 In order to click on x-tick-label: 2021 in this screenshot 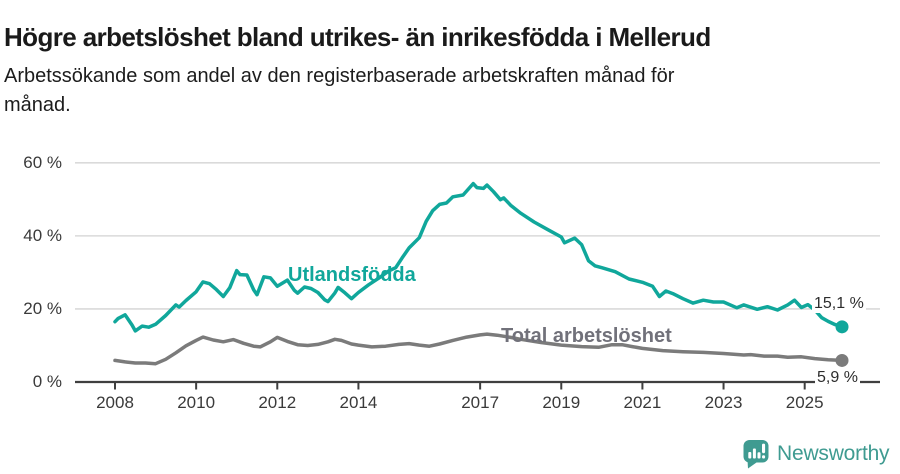, I will do `click(642, 402)`.